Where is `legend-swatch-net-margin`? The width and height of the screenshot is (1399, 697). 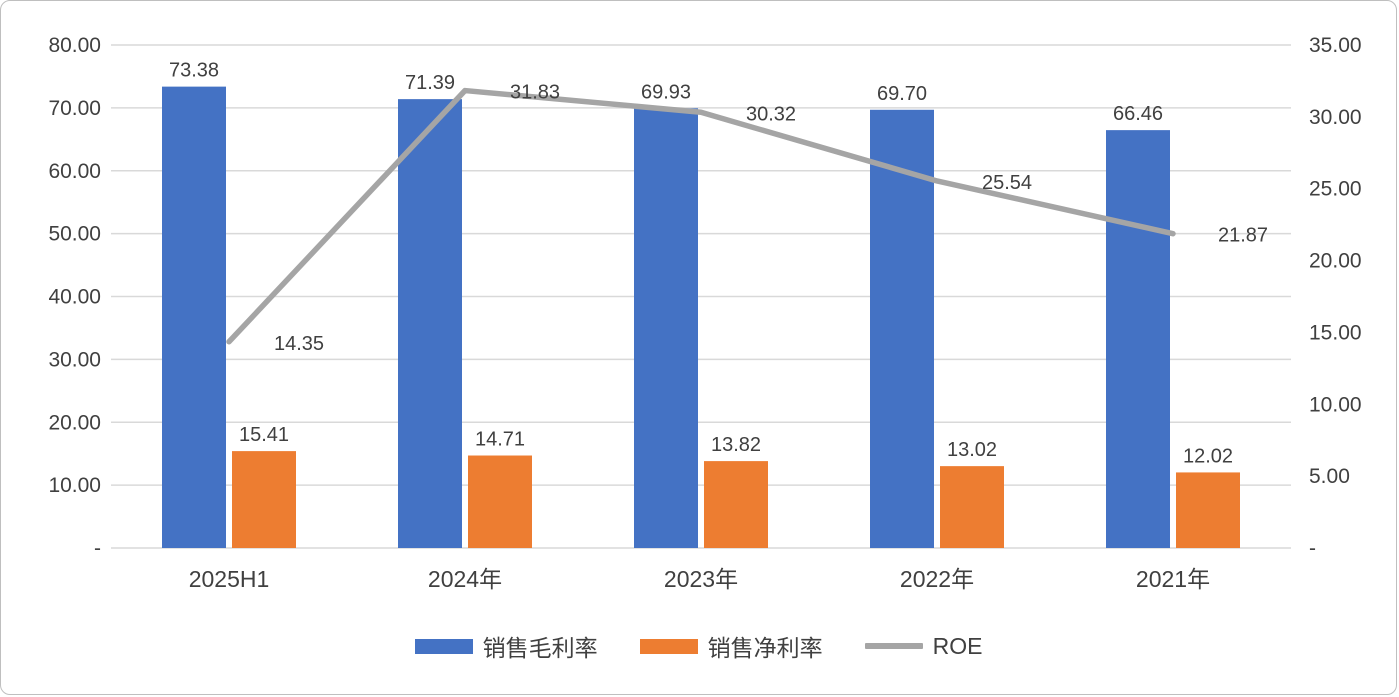 legend-swatch-net-margin is located at coordinates (668, 646).